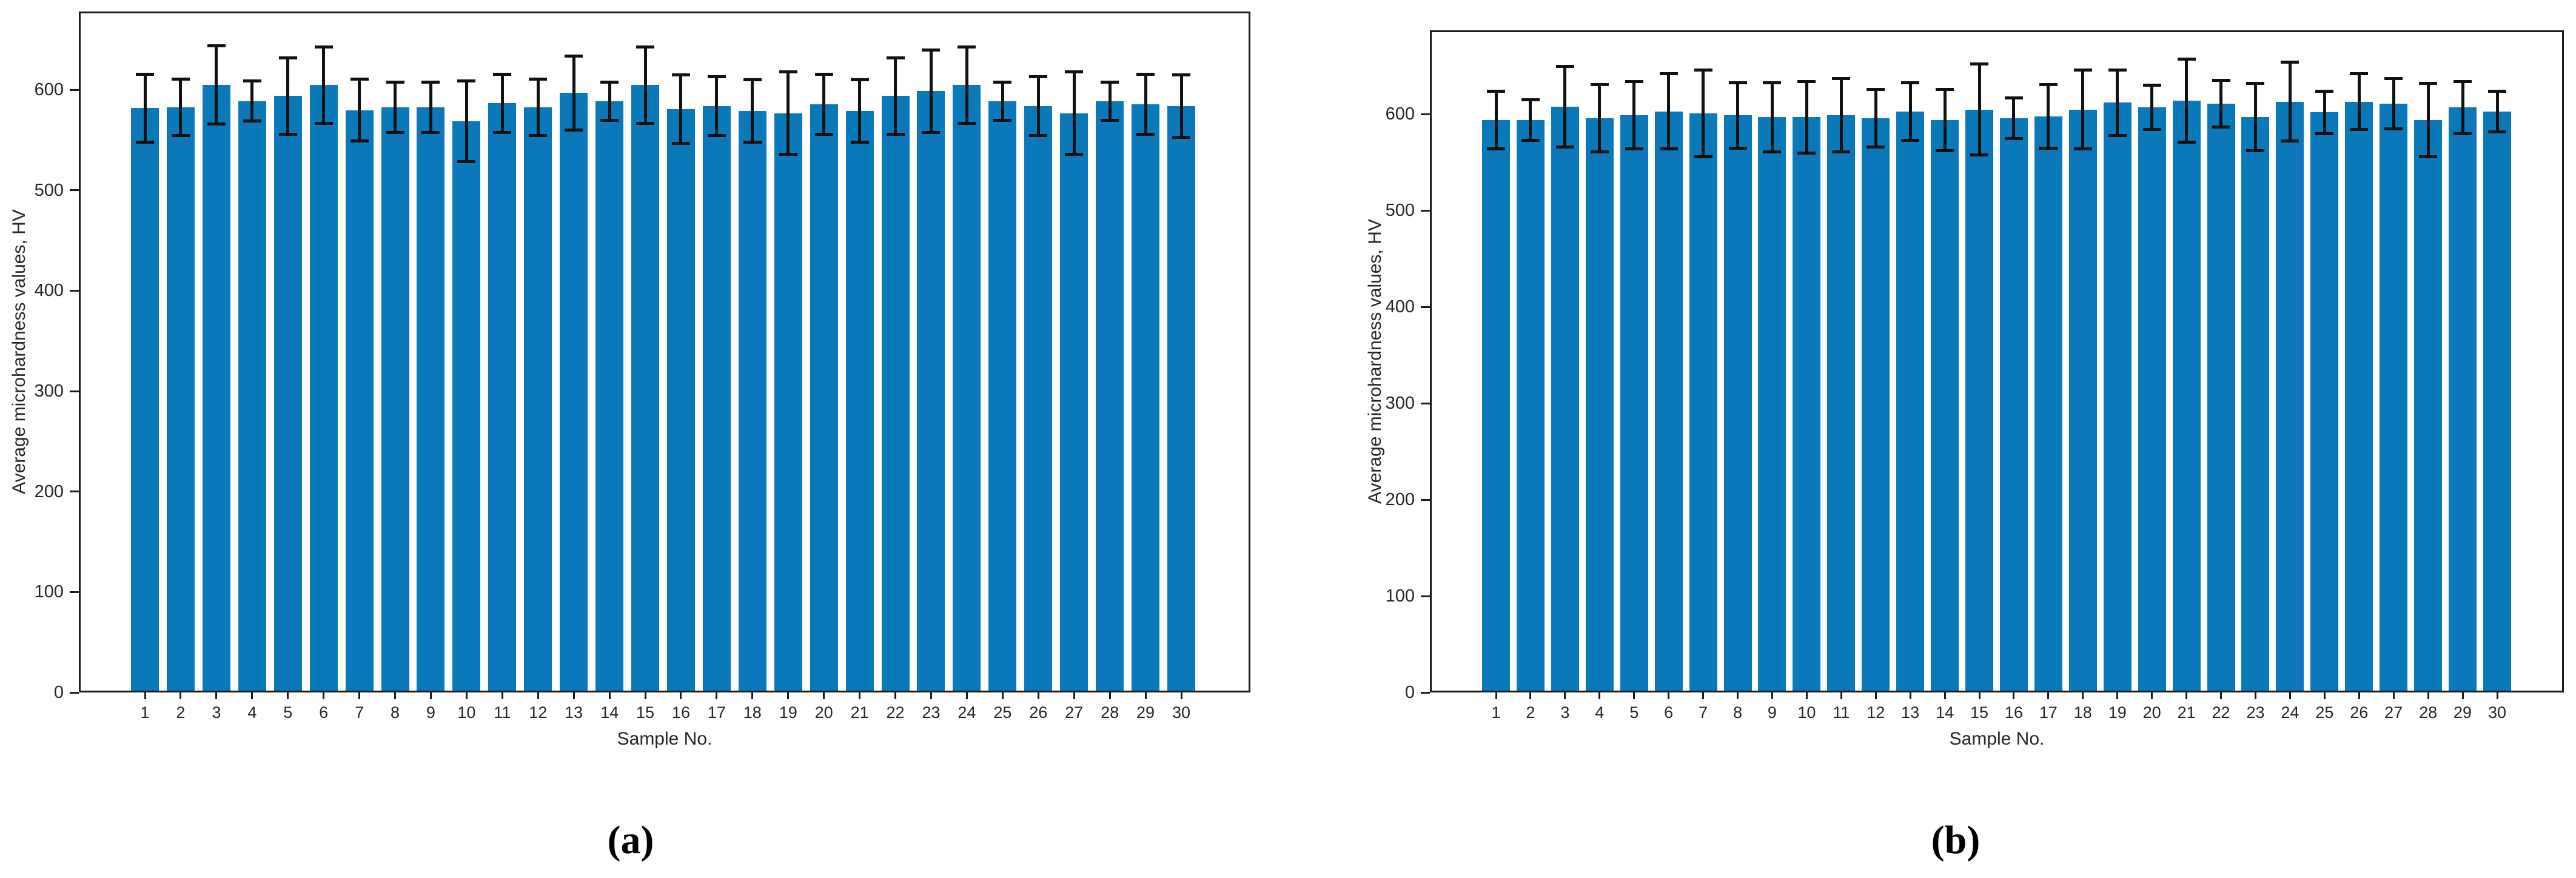 The height and width of the screenshot is (878, 2576). Describe the element at coordinates (2255, 712) in the screenshot. I see `x-tick-label: 23` at that location.